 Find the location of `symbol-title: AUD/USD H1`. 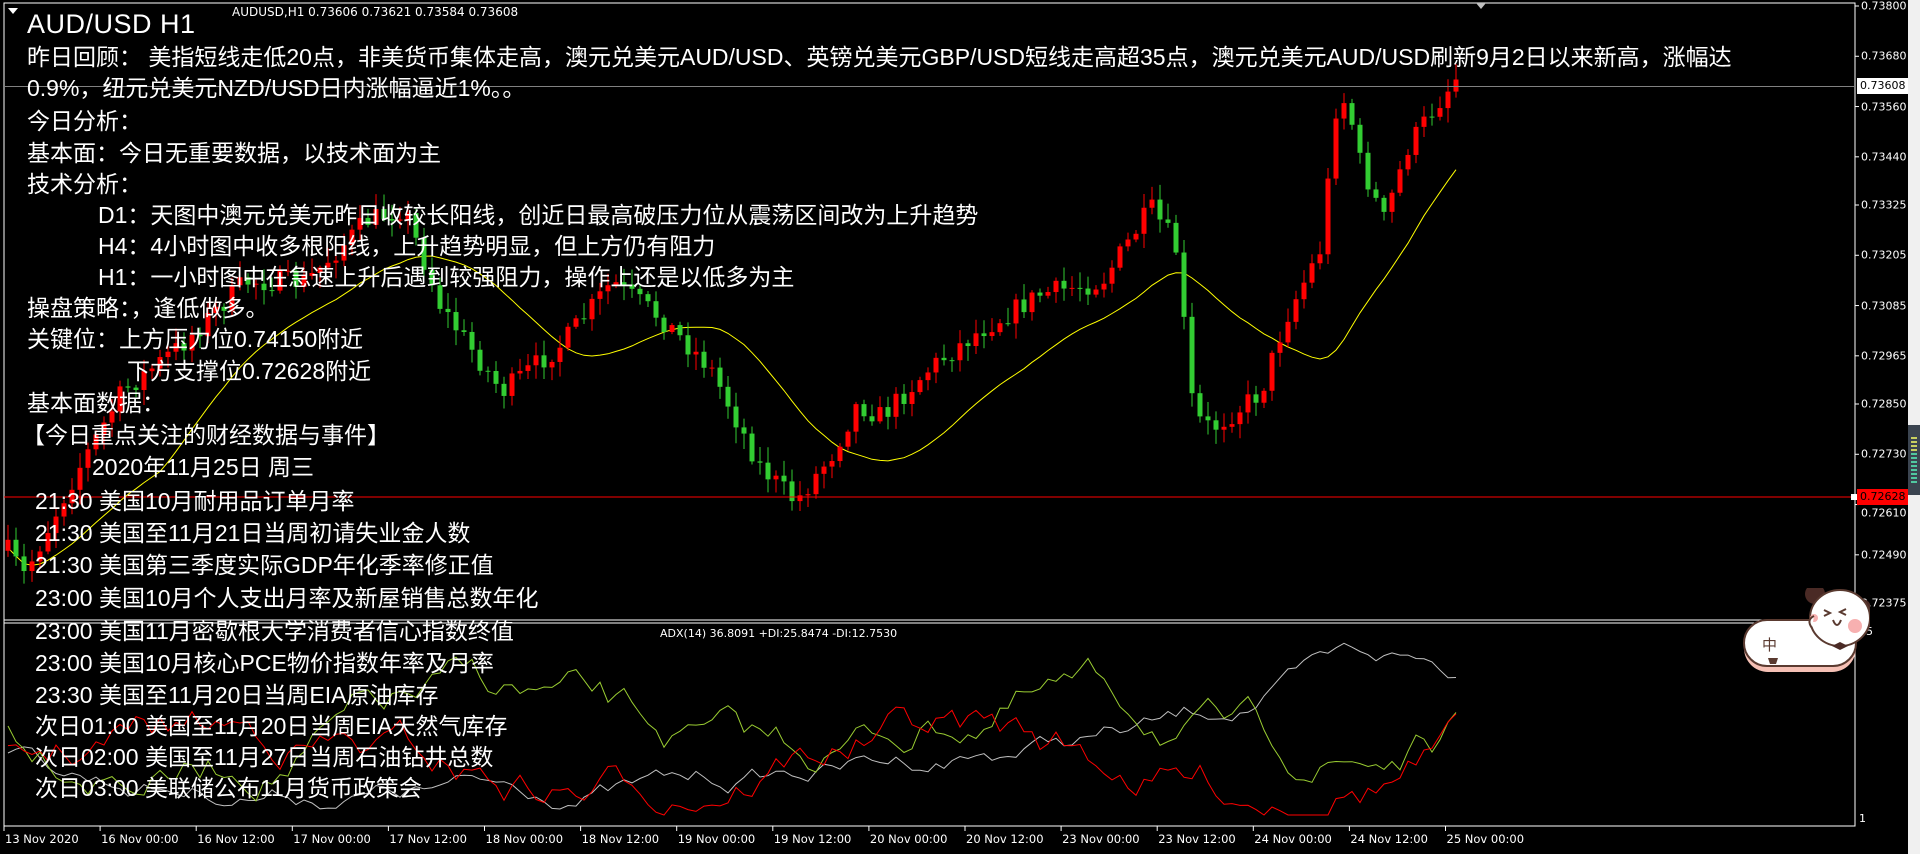

symbol-title: AUD/USD H1 is located at coordinates (111, 24).